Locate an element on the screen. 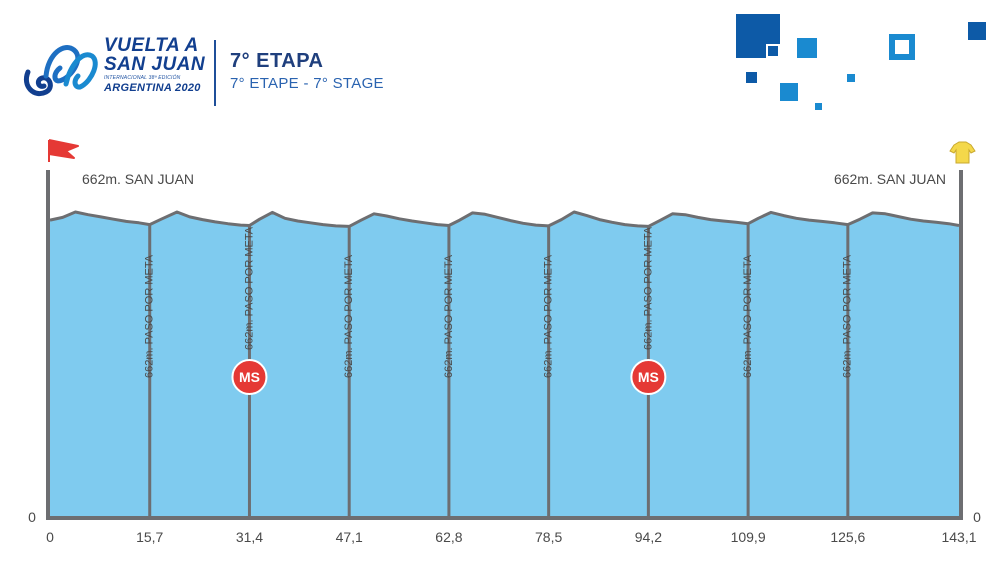  x-tick-label: 62,8 is located at coordinates (448, 537).